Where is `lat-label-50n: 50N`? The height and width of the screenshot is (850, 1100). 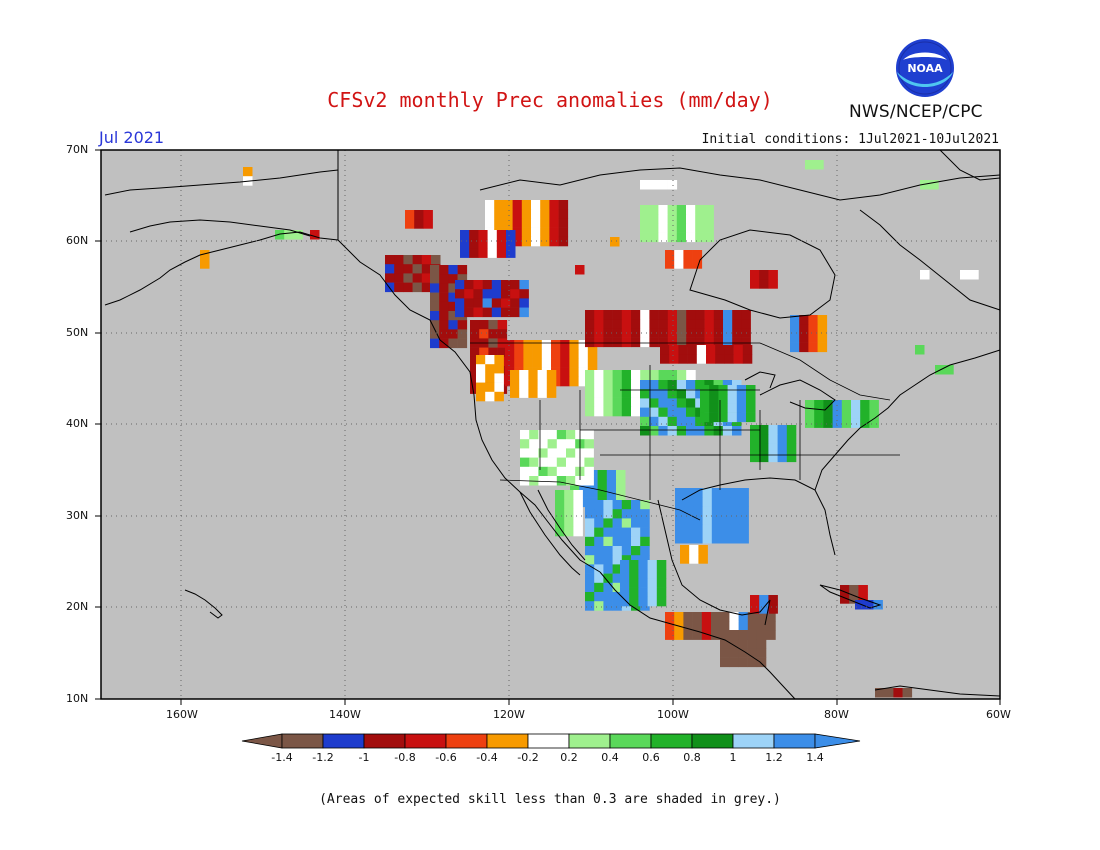 lat-label-50n: 50N is located at coordinates (77, 332).